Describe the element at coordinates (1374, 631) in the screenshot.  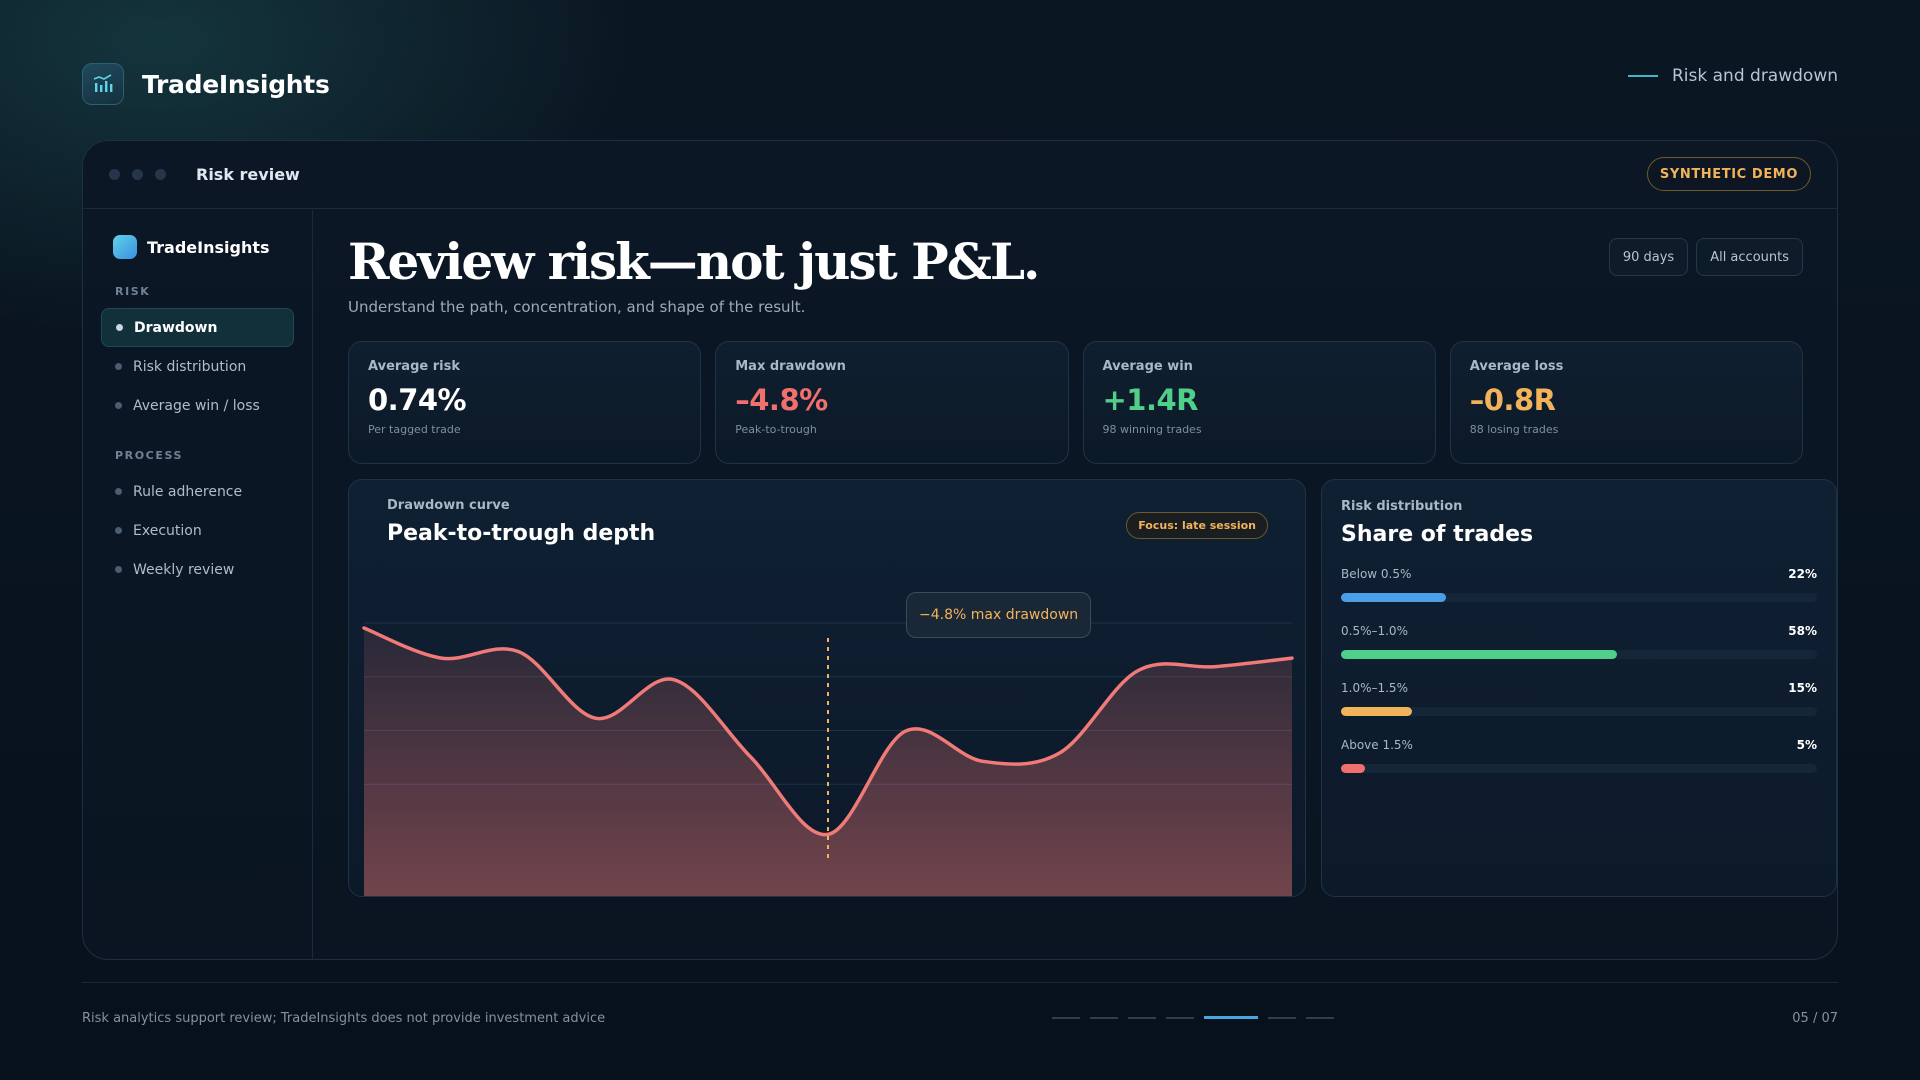
I see `bar-category-label: 0.5%–1.0%` at that location.